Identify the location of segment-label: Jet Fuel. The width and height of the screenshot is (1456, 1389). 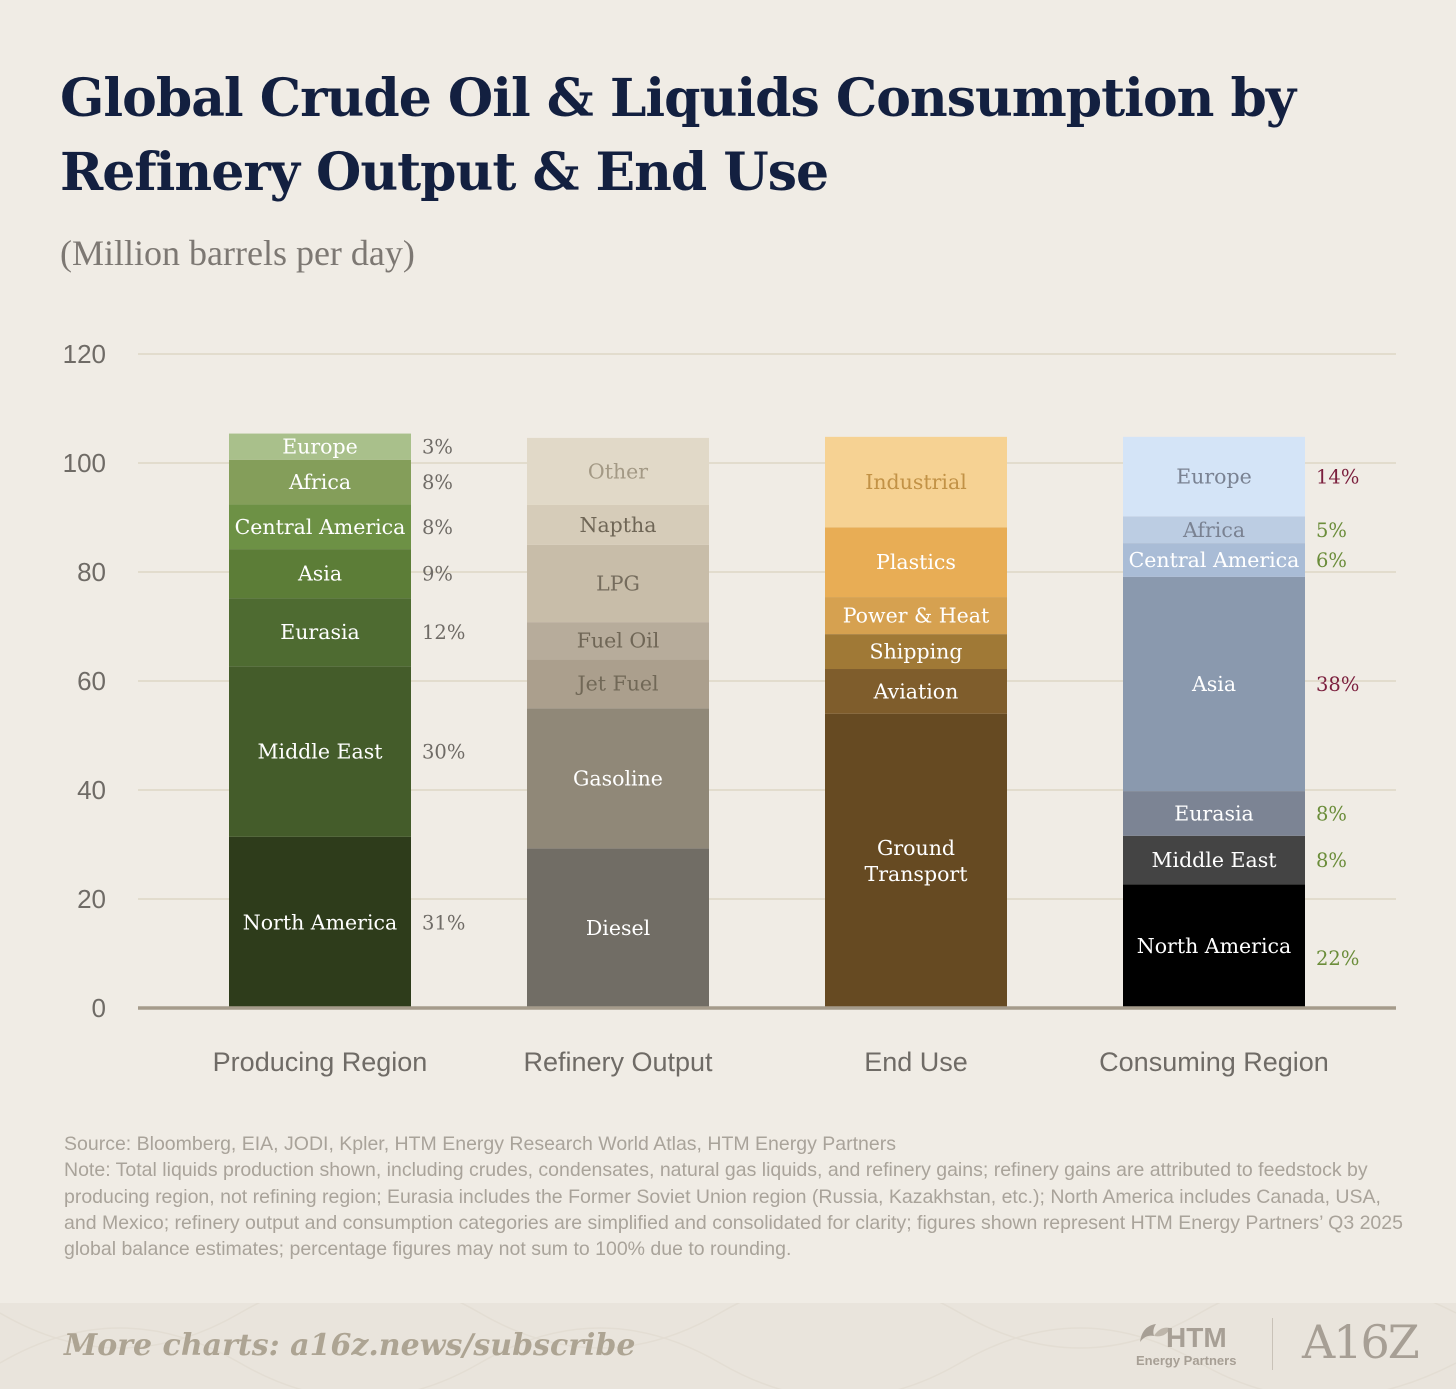
(616, 684).